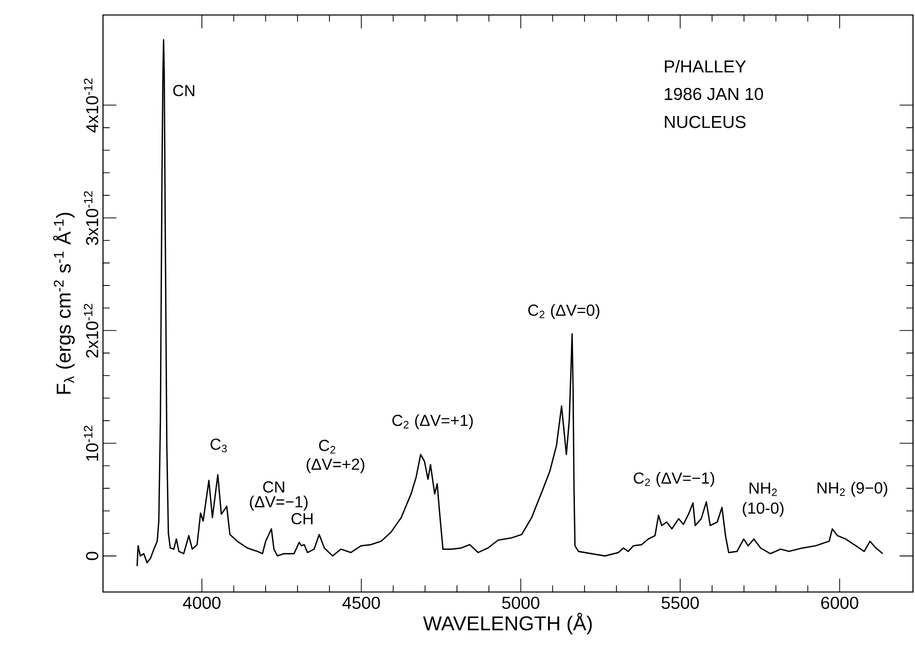 This screenshot has width=915, height=652. Describe the element at coordinates (361, 602) in the screenshot. I see `x-tick-label: 4500` at that location.